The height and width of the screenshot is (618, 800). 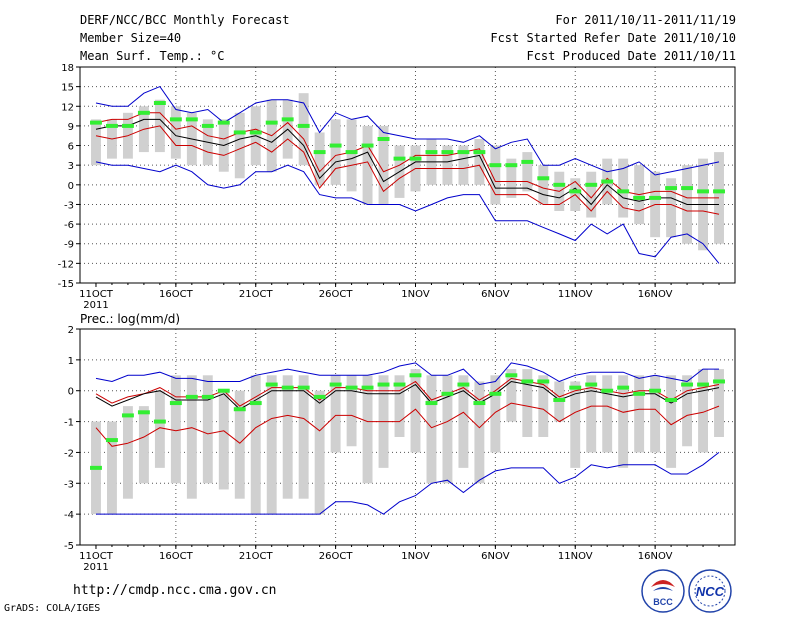 I want to click on ncc-logo-globe, so click(x=710, y=591).